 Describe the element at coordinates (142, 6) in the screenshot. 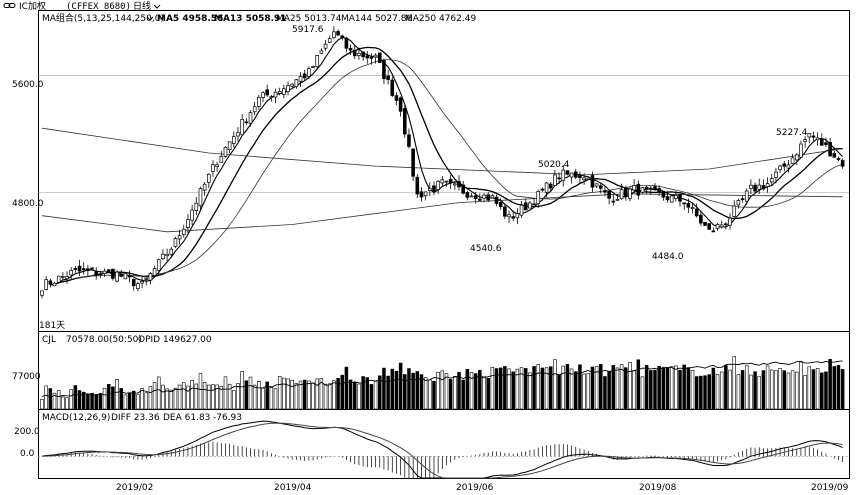

I see `period-select: 日线` at that location.